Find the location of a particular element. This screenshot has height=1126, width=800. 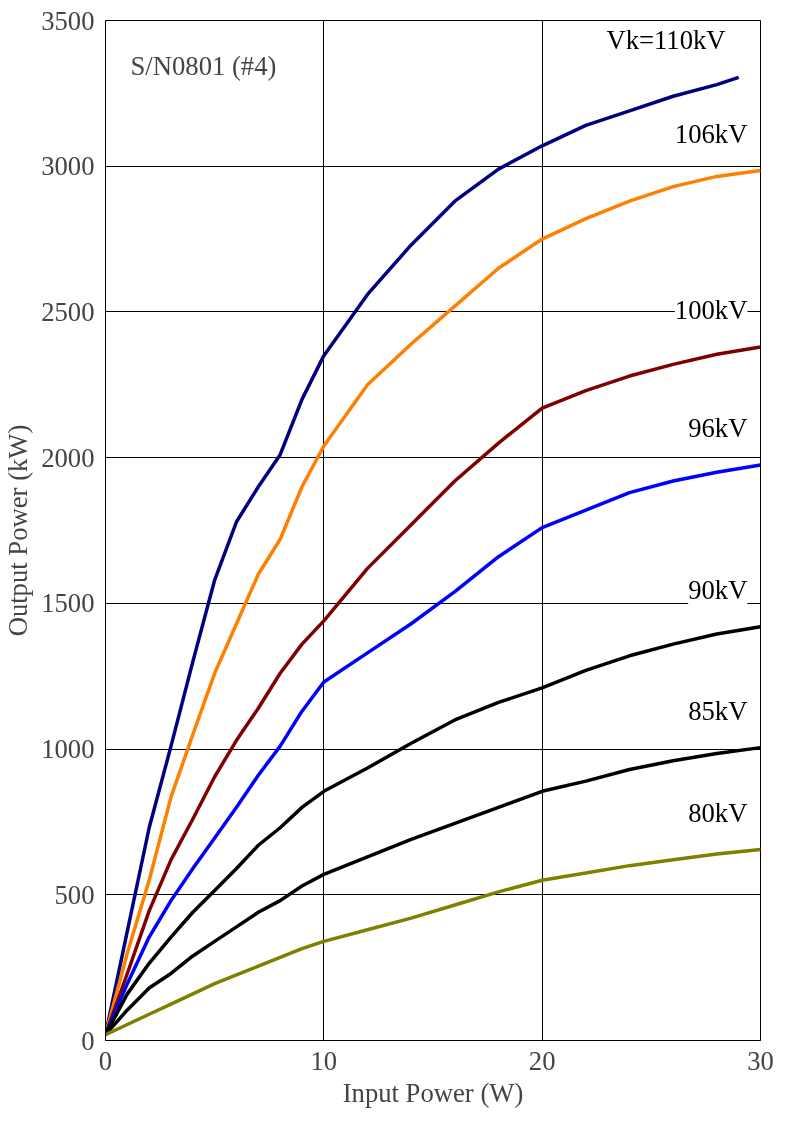

y-tick-label: 3000 is located at coordinates (68, 166).